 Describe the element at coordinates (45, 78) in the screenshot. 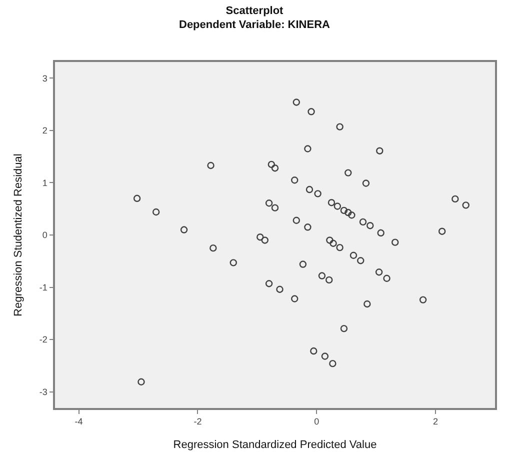

I see `y-tick-label: 3` at that location.